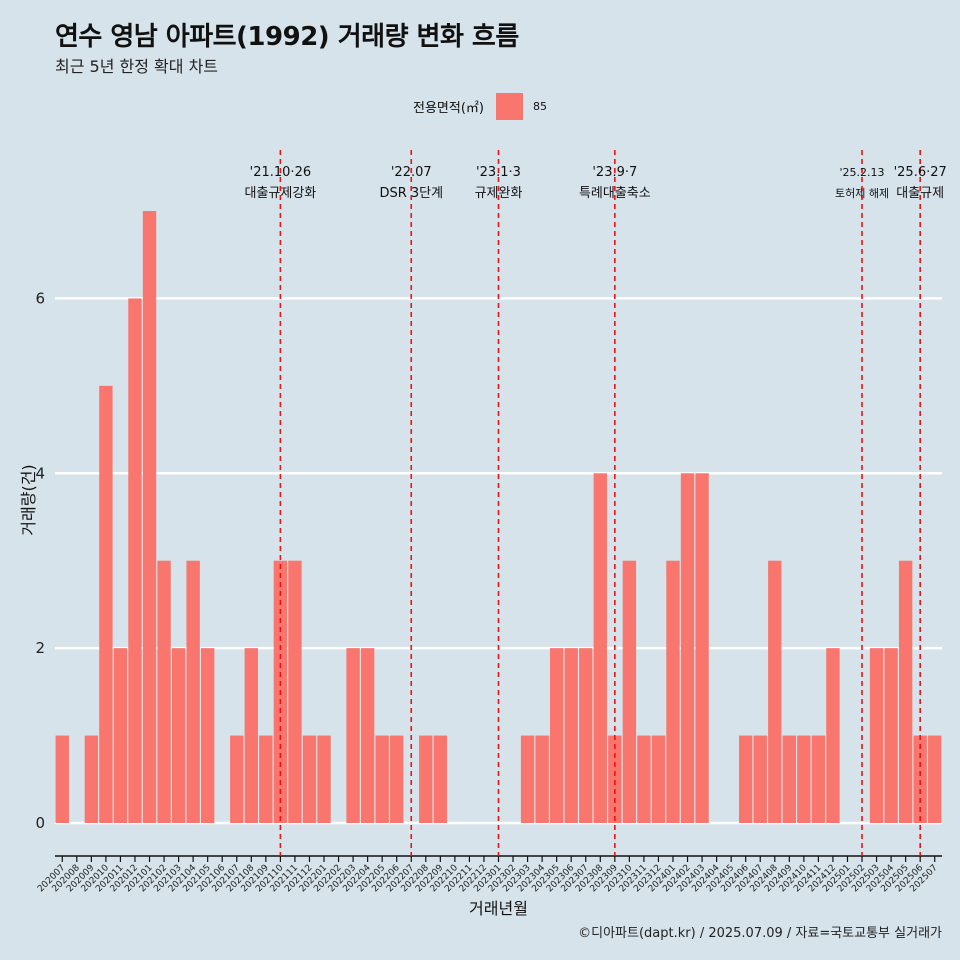  I want to click on annotation-label: 대출규제, so click(920, 193).